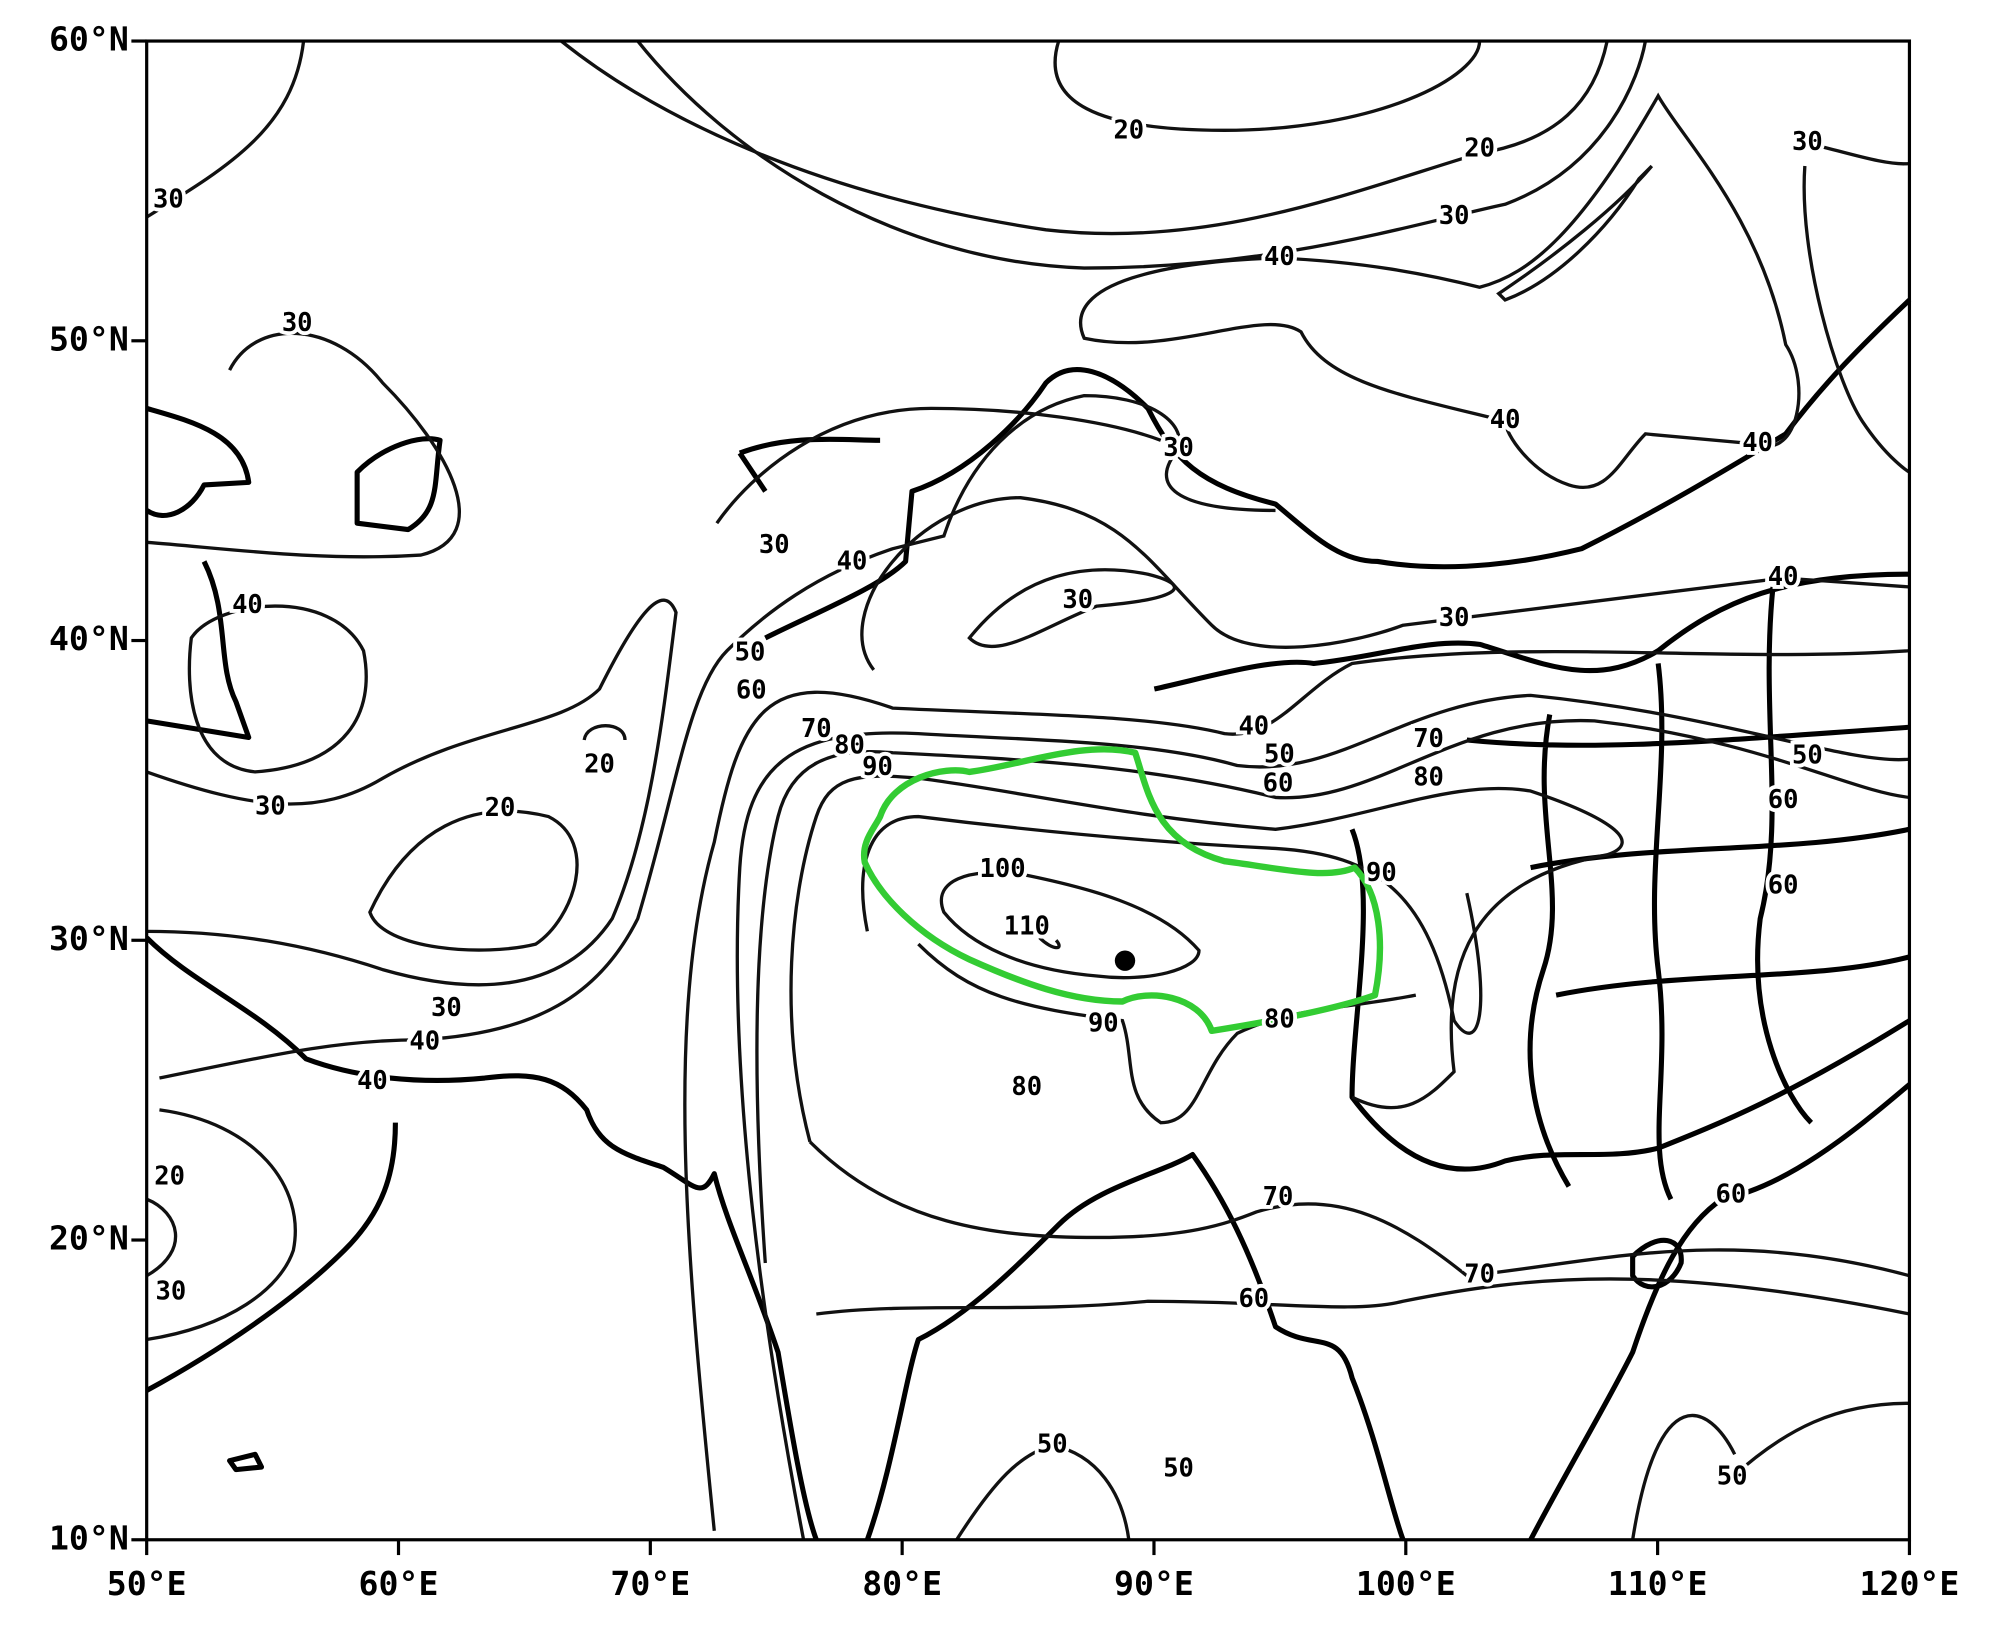 The height and width of the screenshot is (1632, 2000). Describe the element at coordinates (1658, 1583) in the screenshot. I see `lon-label: 110°E` at that location.